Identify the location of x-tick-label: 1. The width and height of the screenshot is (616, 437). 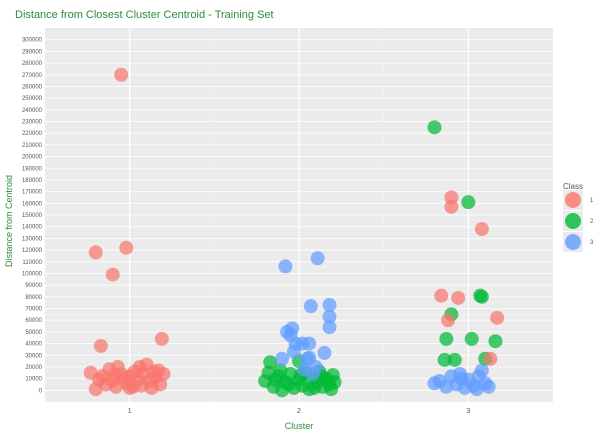
(130, 411).